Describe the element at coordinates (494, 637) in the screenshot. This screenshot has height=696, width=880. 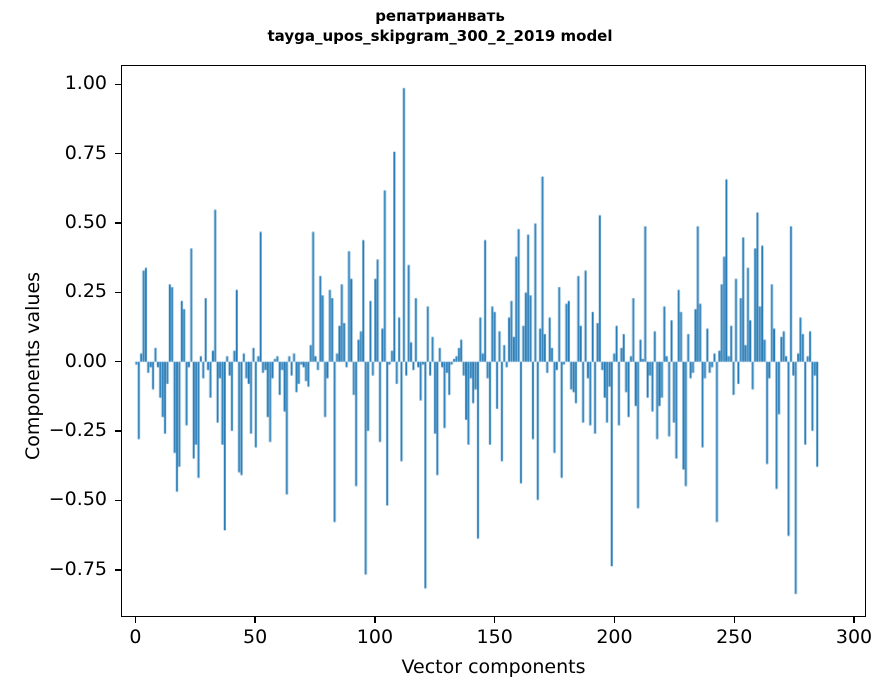
I see `x-tick-label: 150` at that location.